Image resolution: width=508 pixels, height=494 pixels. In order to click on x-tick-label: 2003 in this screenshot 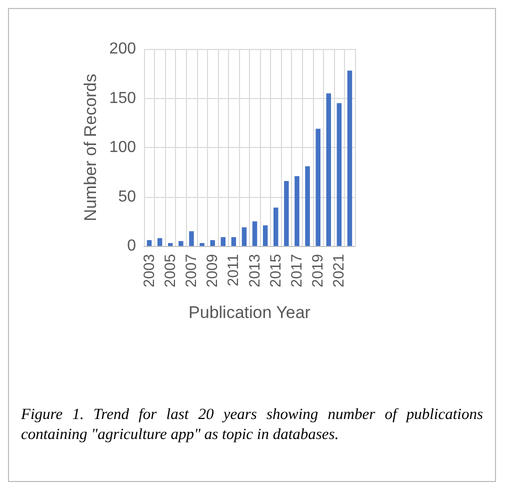, I will do `click(149, 271)`.